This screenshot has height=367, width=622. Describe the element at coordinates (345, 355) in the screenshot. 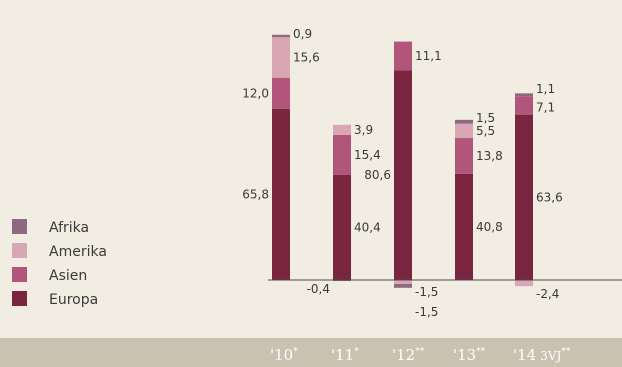

I see `category-label: '11*` at that location.